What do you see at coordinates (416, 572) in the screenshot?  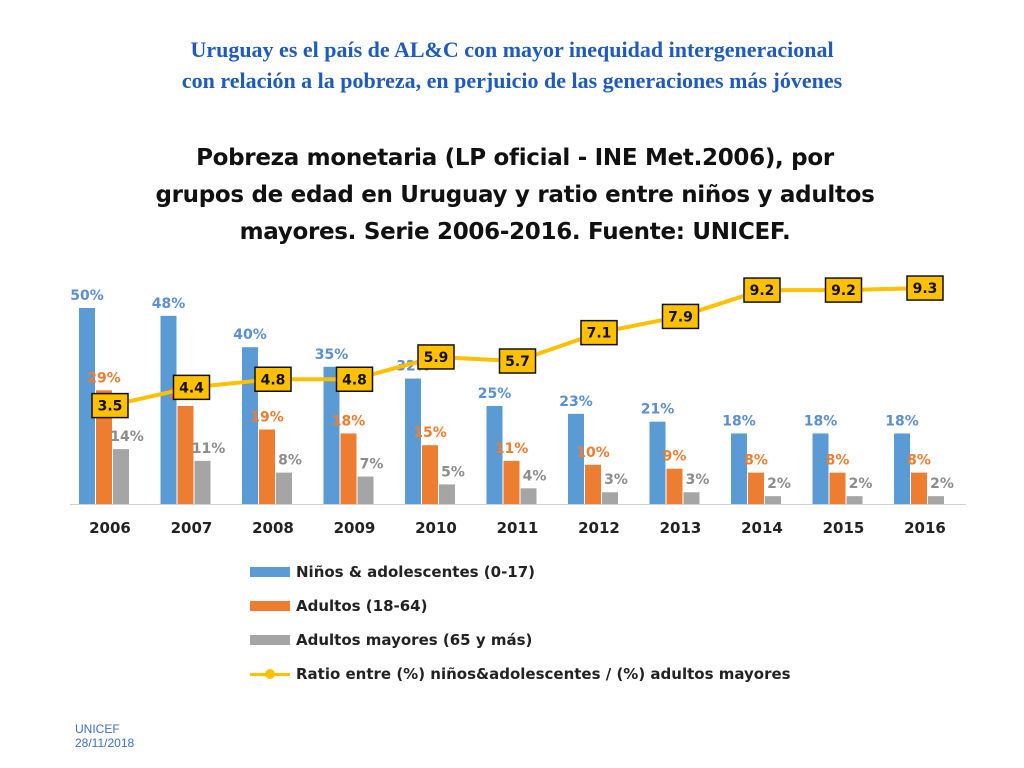 I see `legend-label-ninos: Niños & adolescentes (0-17)` at bounding box center [416, 572].